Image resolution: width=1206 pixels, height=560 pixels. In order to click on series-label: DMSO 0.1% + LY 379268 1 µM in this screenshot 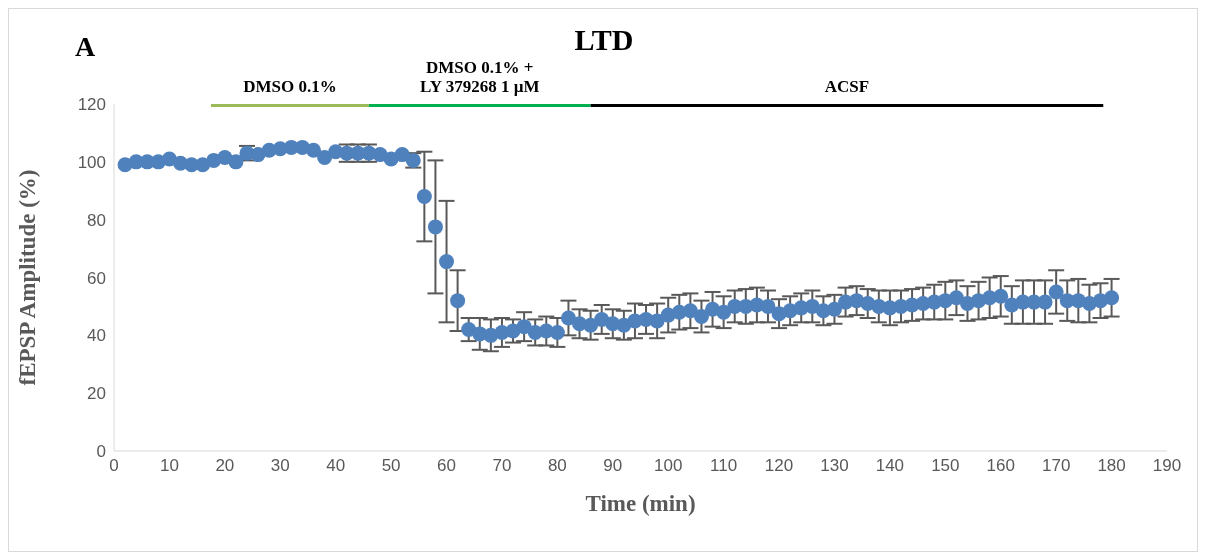, I will do `click(480, 77)`.